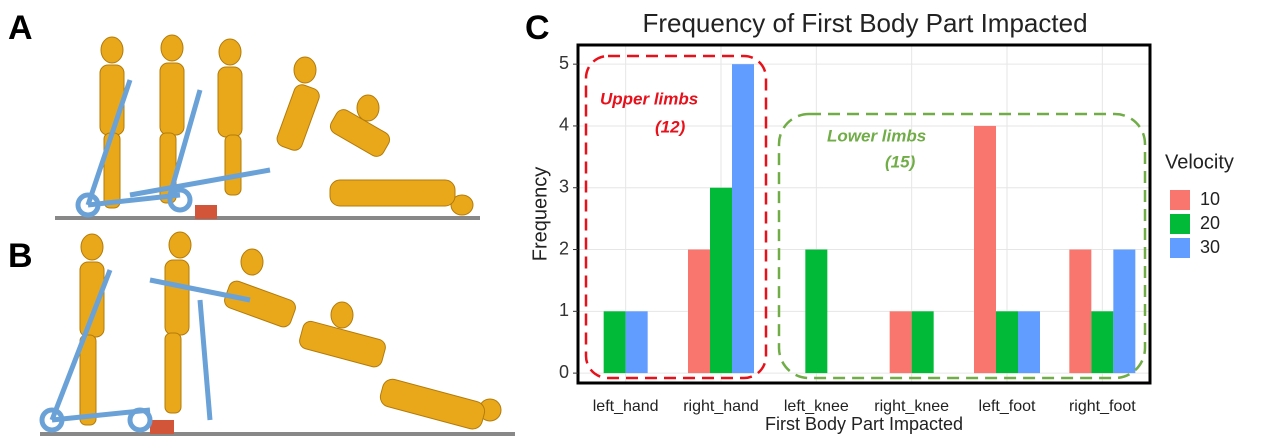 This screenshot has height=441, width=1261. Describe the element at coordinates (1210, 223) in the screenshot. I see `legend-label: 20` at that location.